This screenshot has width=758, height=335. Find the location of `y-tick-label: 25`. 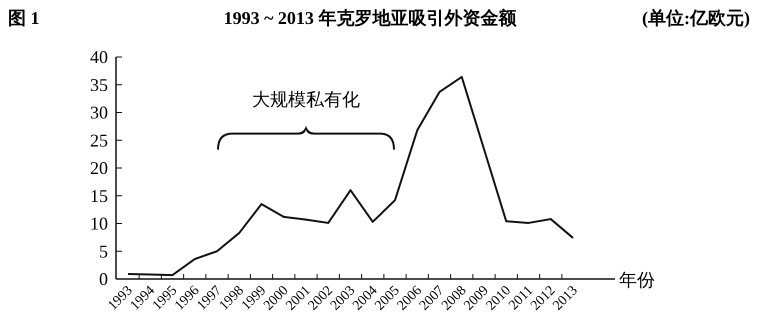

y-tick-label: 25 is located at coordinates (99, 140).